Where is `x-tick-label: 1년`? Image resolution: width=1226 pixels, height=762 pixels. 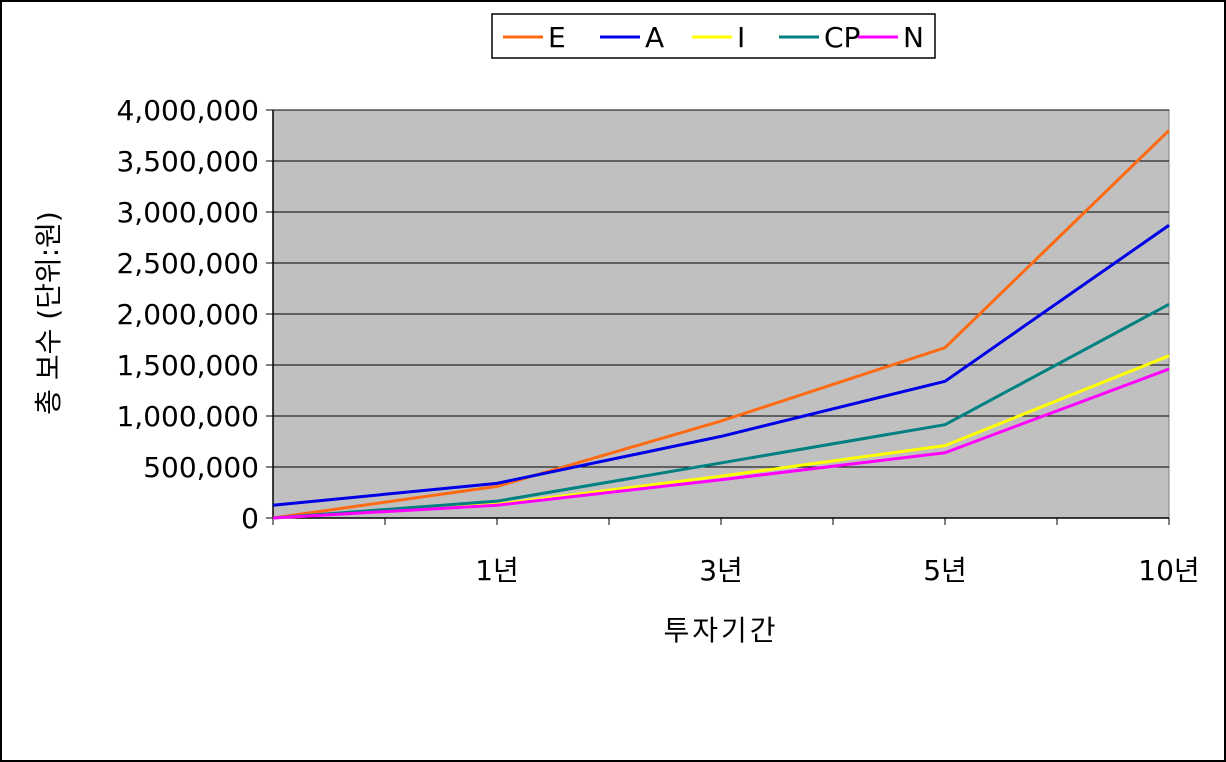
x-tick-label: 1년 is located at coordinates (497, 570).